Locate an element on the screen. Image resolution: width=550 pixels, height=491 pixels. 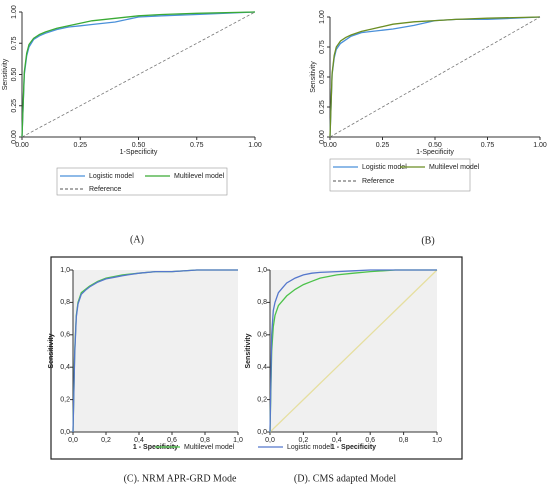
panel-caption: (D). CMS adapted Model is located at coordinates (345, 478).